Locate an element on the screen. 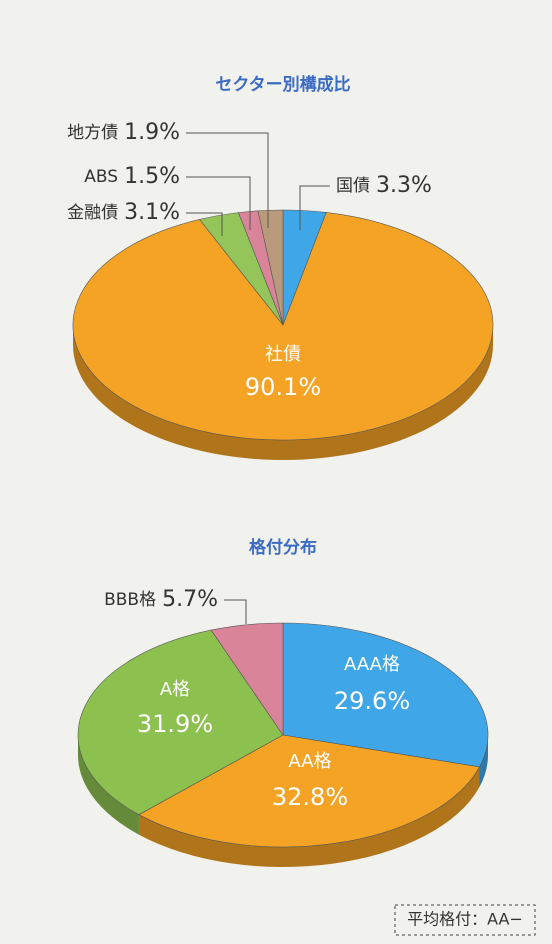 This screenshot has width=552, height=944. slice-label-group: 国債 3.3% is located at coordinates (384, 185).